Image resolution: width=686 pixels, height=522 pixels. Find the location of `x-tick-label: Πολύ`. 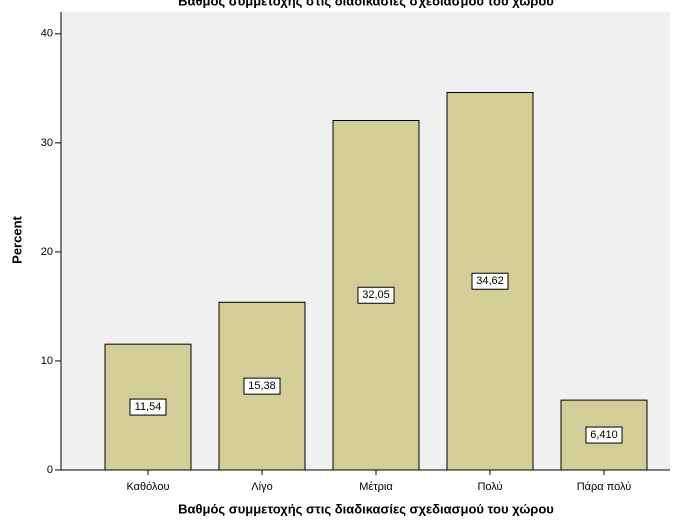

x-tick-label: Πολύ is located at coordinates (489, 487).